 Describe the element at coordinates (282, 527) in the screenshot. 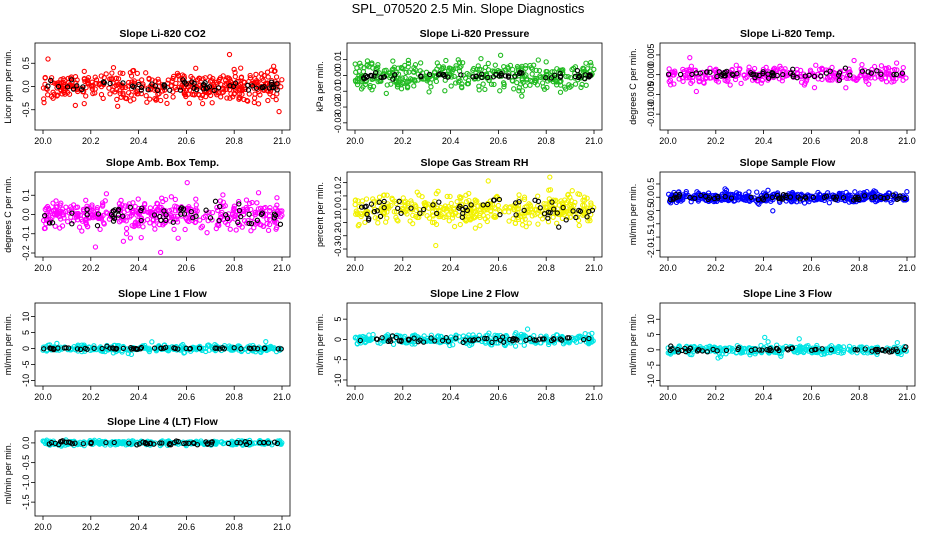

I see `x-tick-label: 21.0` at that location.